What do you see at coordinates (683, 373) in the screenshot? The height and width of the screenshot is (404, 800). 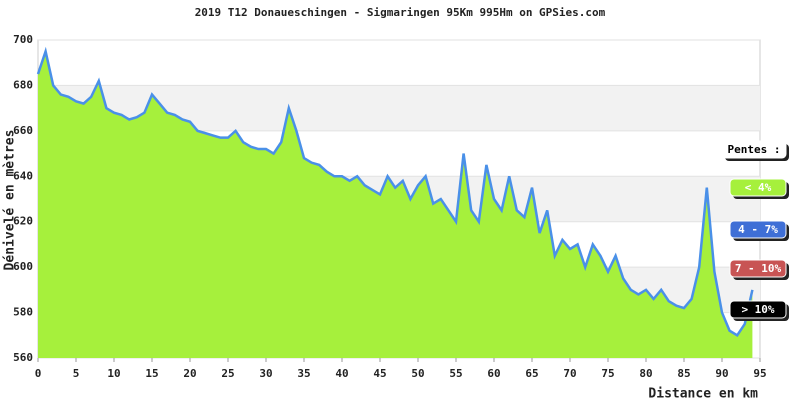 I see `x-tick-label: 85` at bounding box center [683, 373].